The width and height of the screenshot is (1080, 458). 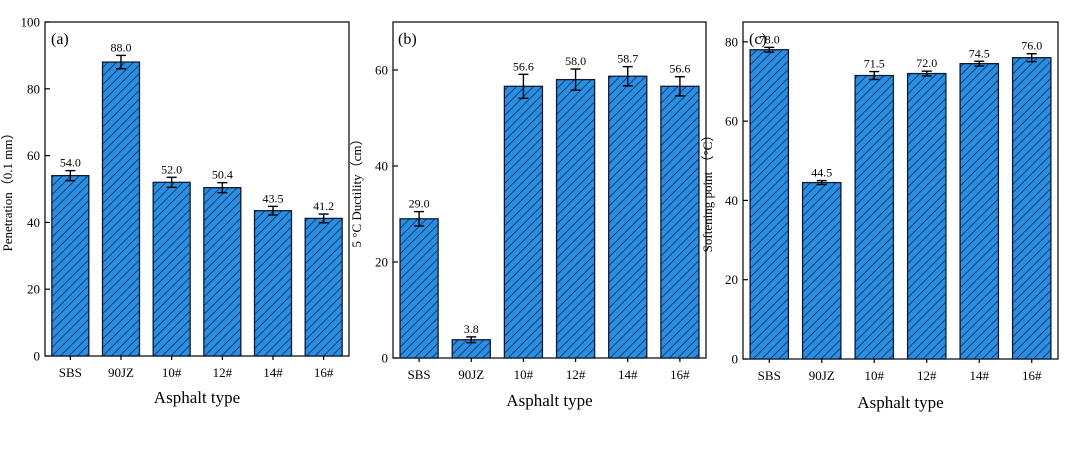 I want to click on data-label: 41.2, so click(x=323, y=206).